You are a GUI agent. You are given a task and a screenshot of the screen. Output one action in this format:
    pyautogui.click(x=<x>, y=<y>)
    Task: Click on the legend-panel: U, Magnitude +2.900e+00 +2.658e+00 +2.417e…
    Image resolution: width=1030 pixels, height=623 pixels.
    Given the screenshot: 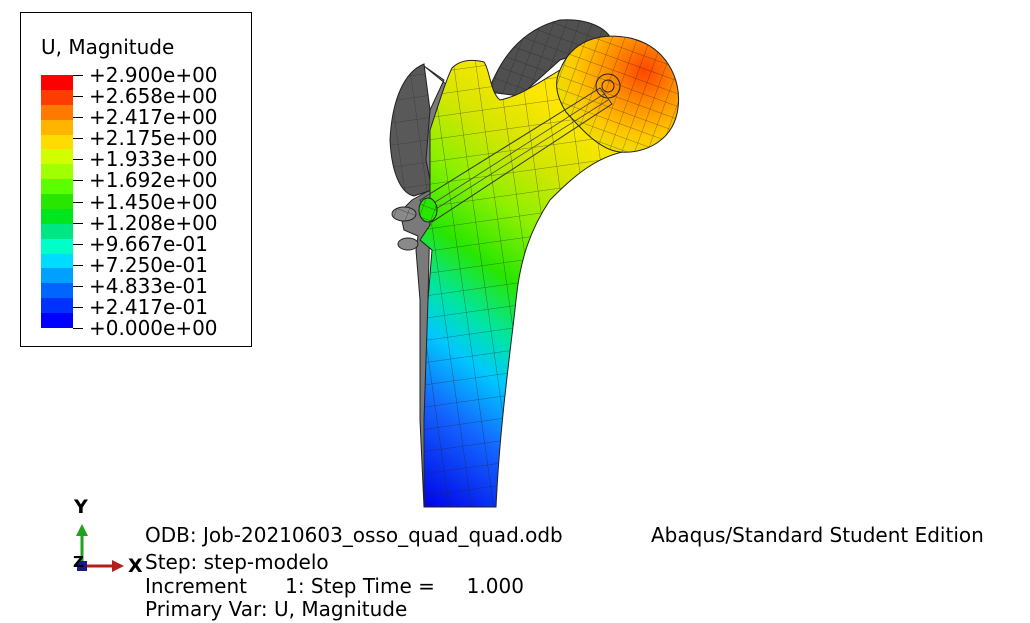 What is the action you would take?
    pyautogui.click(x=136, y=179)
    